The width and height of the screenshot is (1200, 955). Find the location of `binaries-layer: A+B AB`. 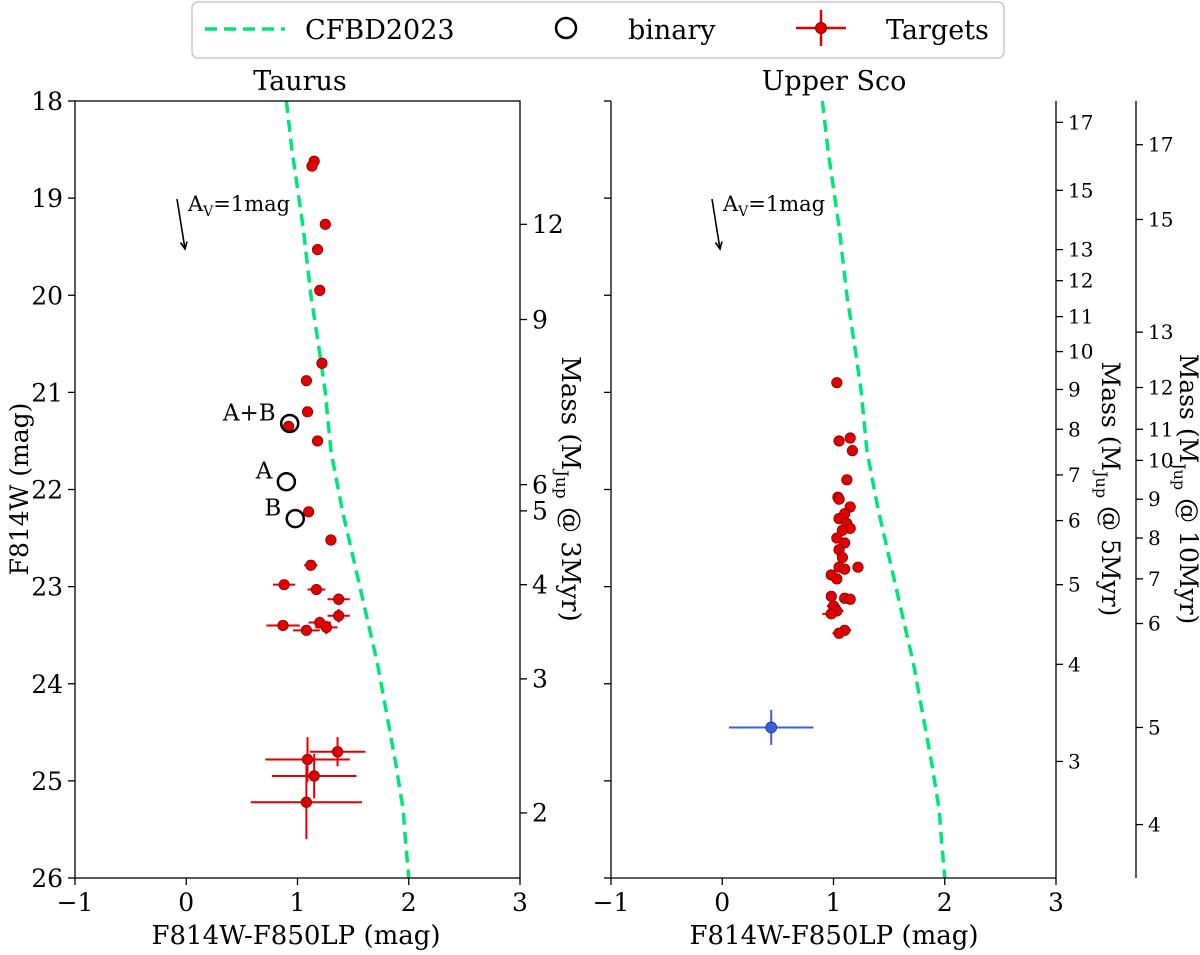

binaries-layer: A+B AB is located at coordinates (264, 464).